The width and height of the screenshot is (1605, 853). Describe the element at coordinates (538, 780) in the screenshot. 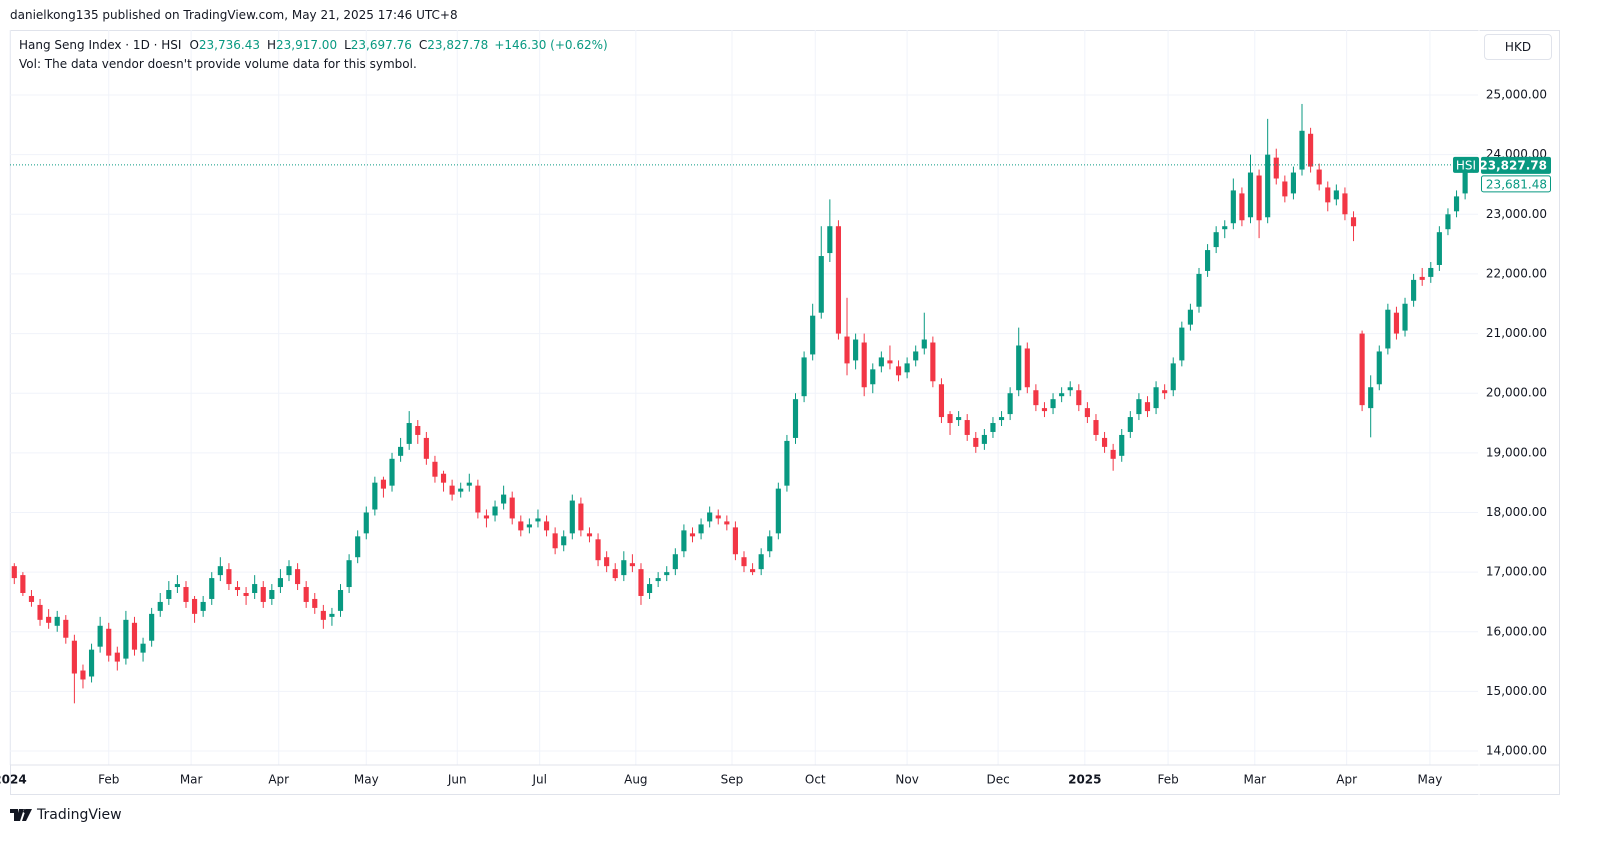

I see `x-tick-label: Jul` at that location.